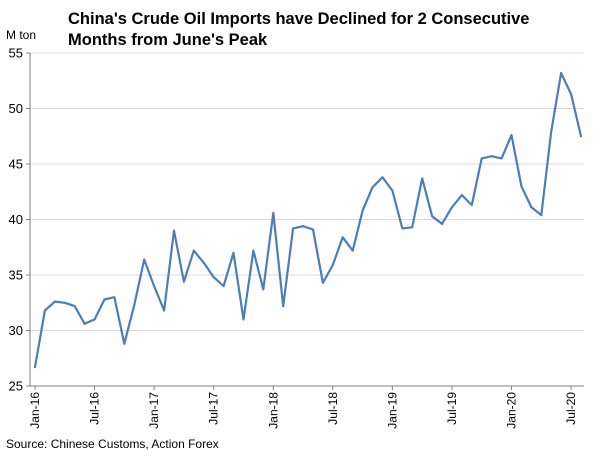  I want to click on y-tick-label: 40, so click(16, 219).